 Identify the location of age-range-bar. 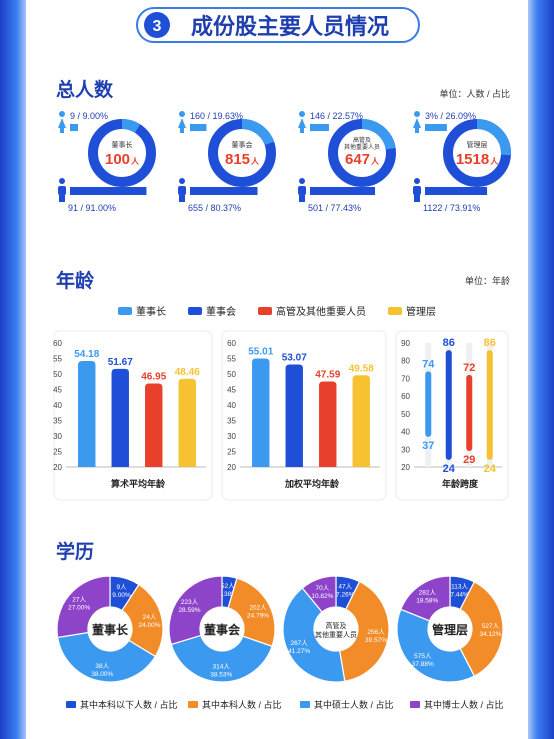
(428, 404).